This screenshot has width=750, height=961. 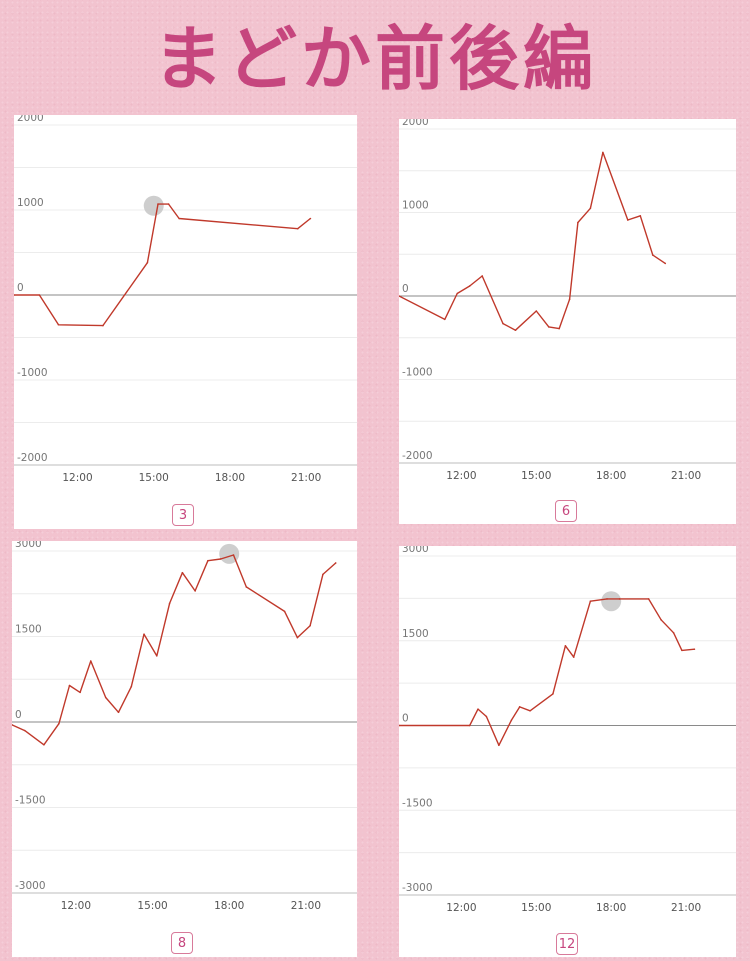 What do you see at coordinates (415, 206) in the screenshot?
I see `y-tick-label: 1000` at bounding box center [415, 206].